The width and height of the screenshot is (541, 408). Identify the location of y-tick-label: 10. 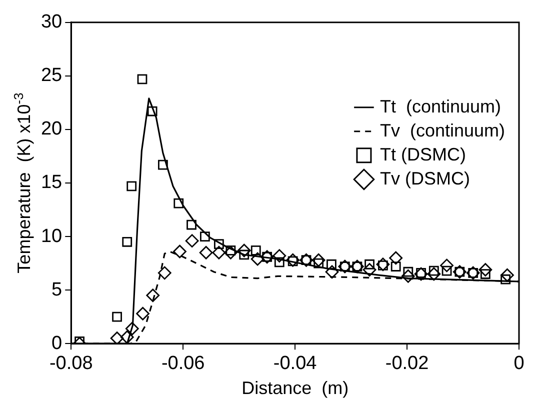
(51, 236).